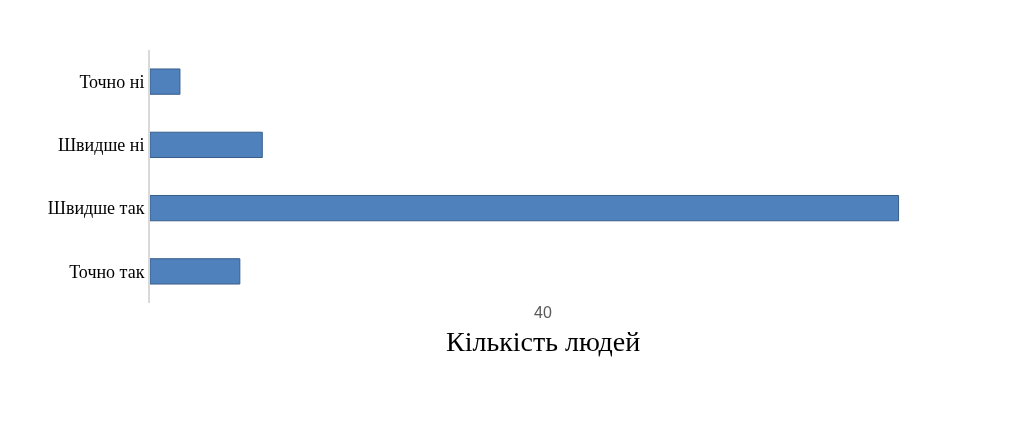 The image size is (1016, 433). I want to click on y-tick-label: Точно ні, so click(112, 81).